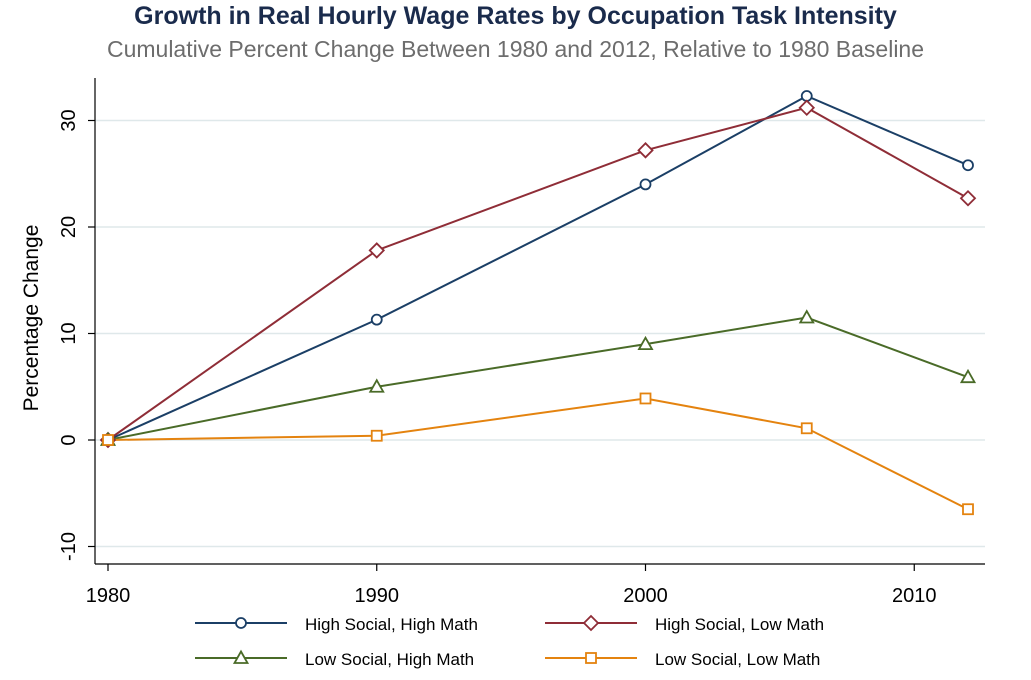  Describe the element at coordinates (377, 596) in the screenshot. I see `x-tick-label: 1990` at that location.